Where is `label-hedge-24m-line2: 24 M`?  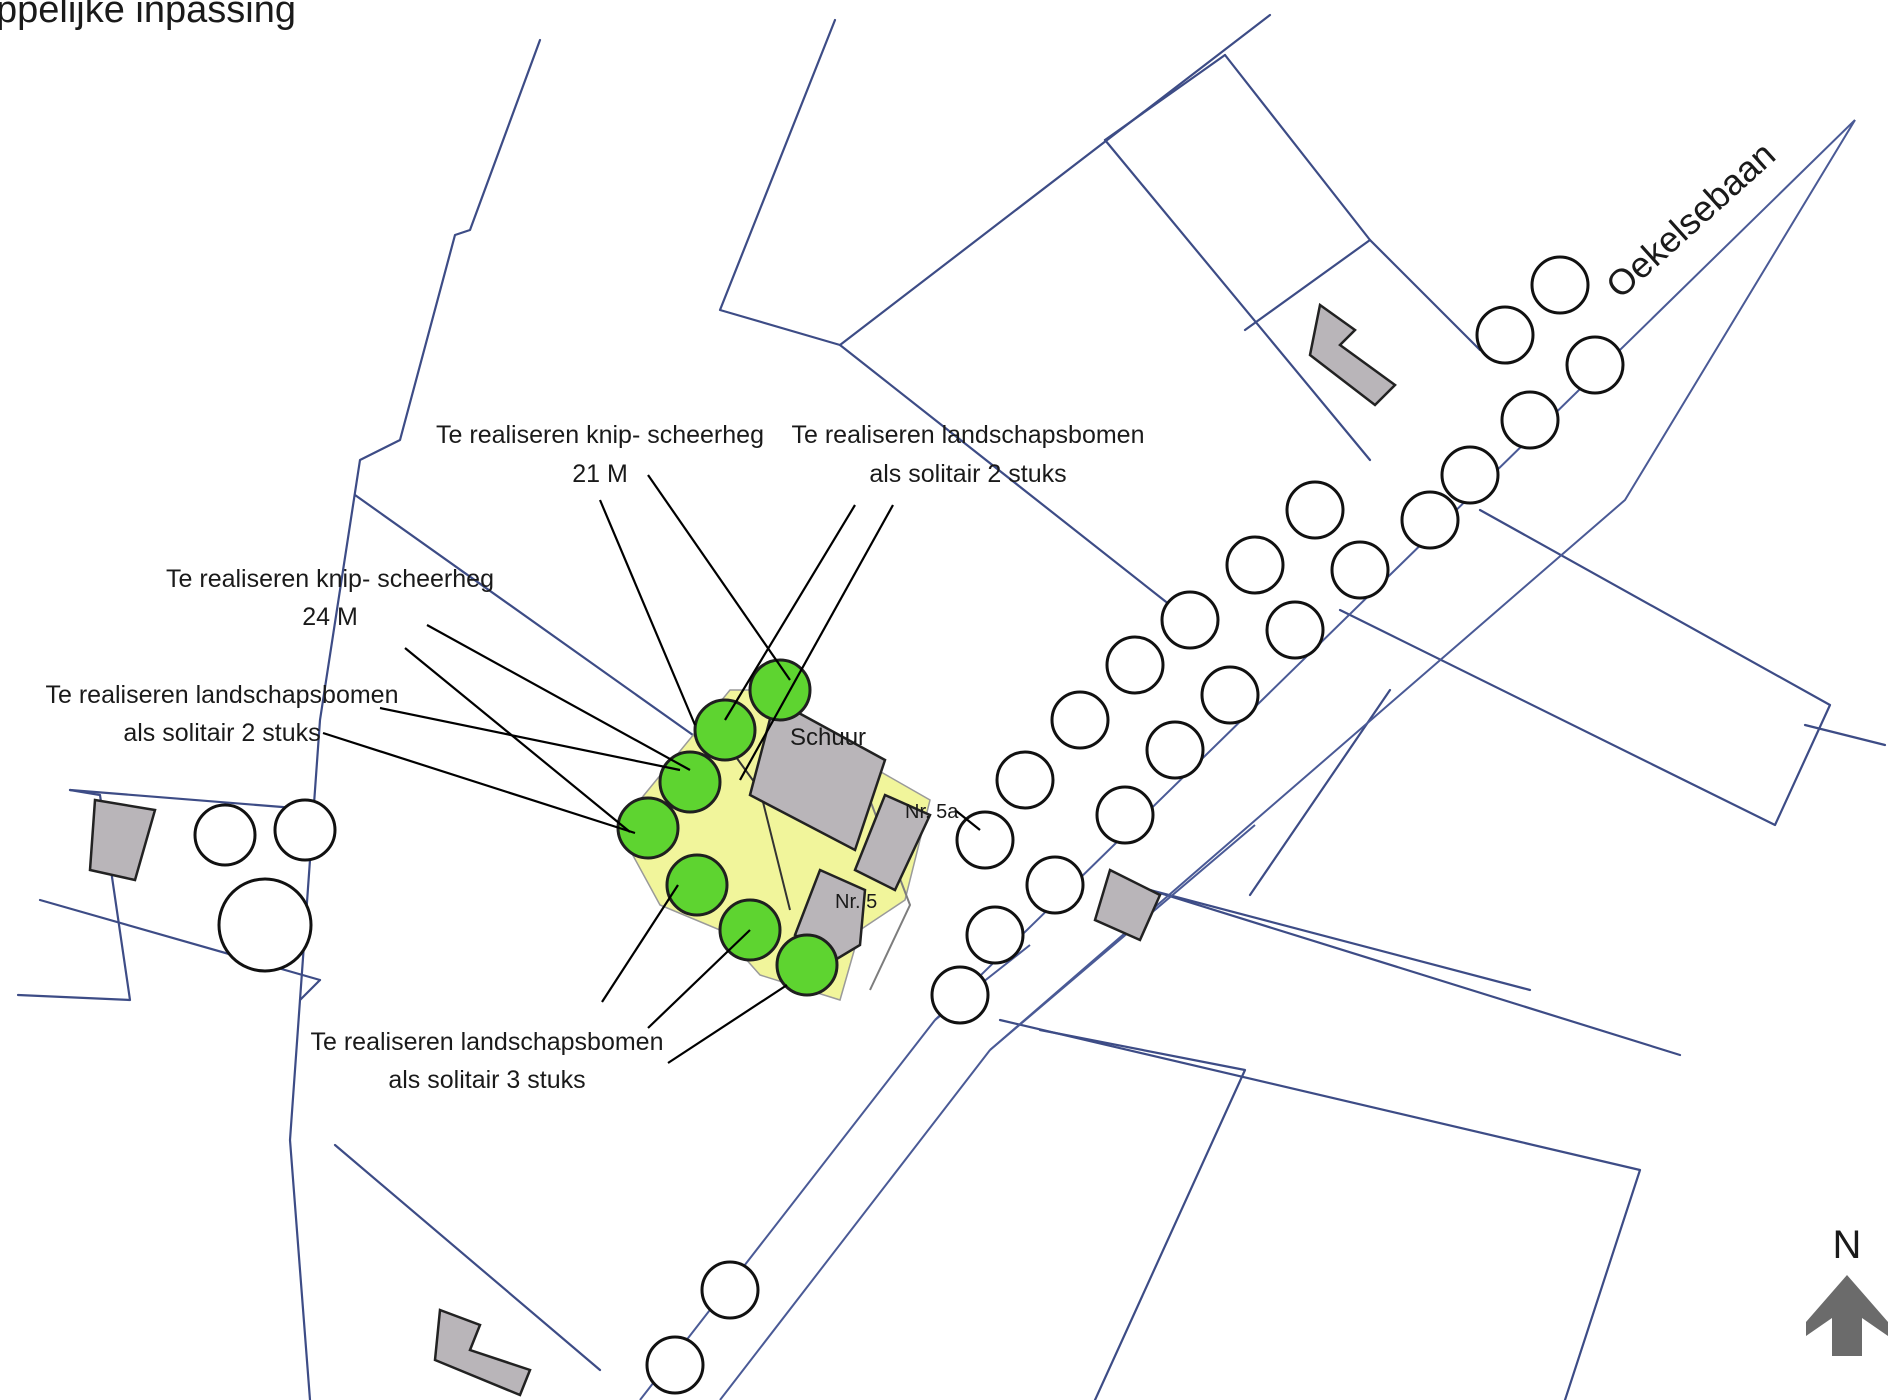 label-hedge-24m-line2: 24 M is located at coordinates (330, 617).